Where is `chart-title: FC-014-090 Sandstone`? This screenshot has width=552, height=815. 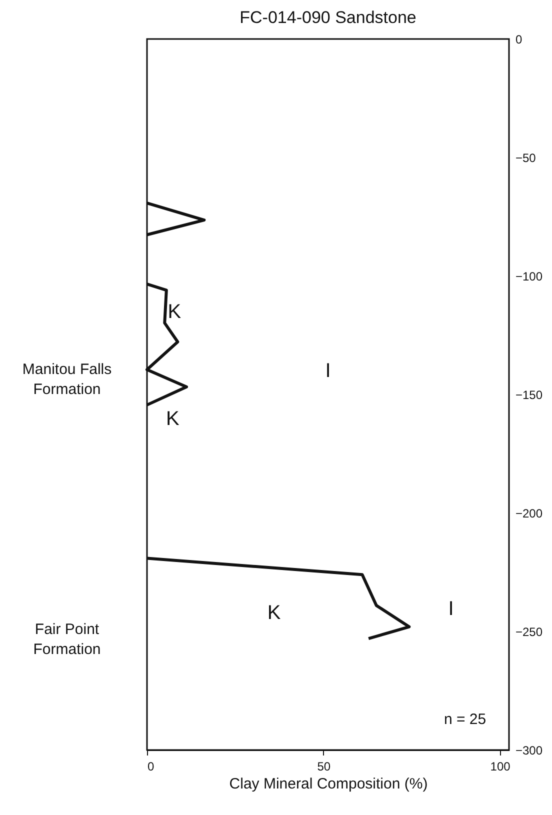 chart-title: FC-014-090 Sandstone is located at coordinates (328, 17).